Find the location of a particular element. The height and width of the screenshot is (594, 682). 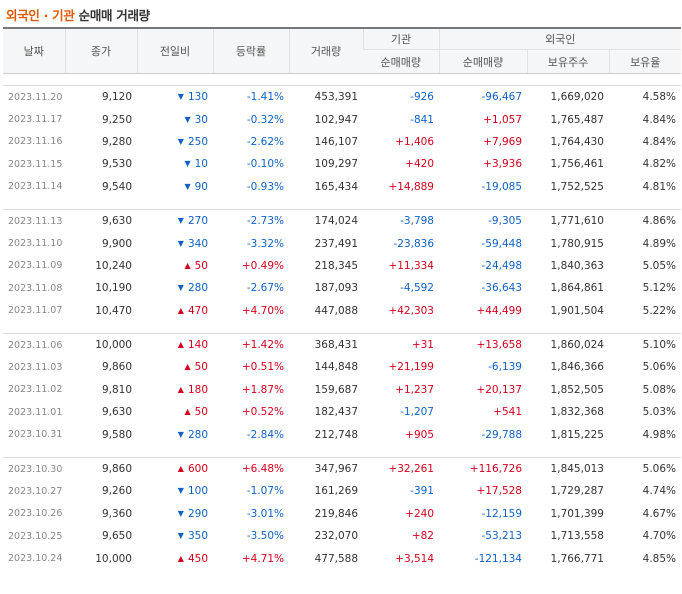

volume-cell: 182,437 is located at coordinates (336, 412).